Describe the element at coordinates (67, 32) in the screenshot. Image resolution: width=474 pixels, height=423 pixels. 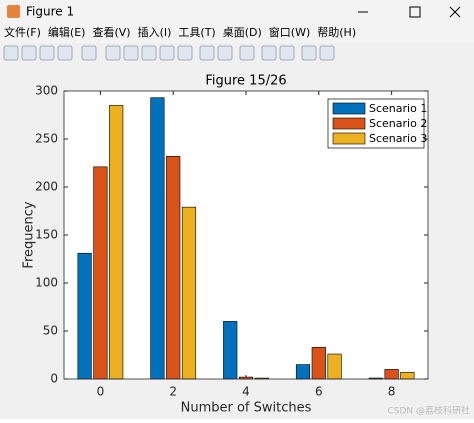
I see `menu-item: 编辑(E)` at that location.